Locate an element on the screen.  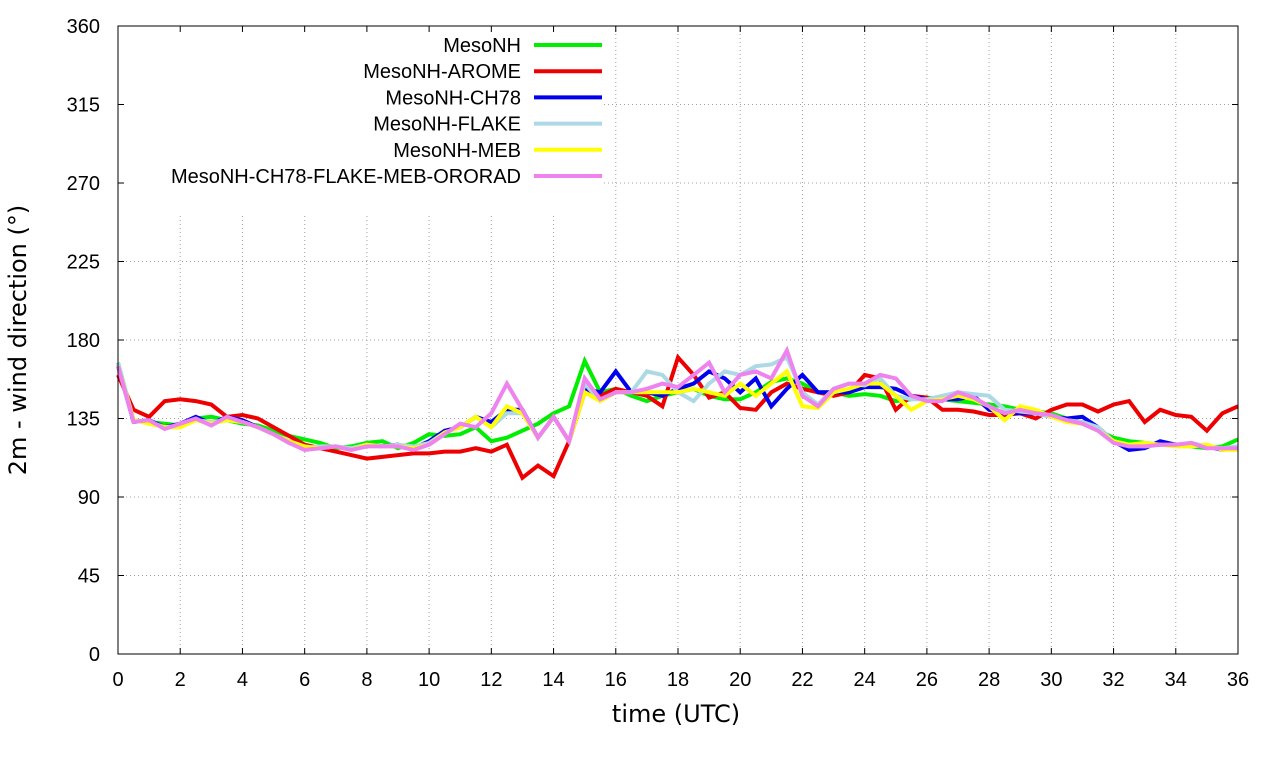
x-tick-label: 16 is located at coordinates (616, 680).